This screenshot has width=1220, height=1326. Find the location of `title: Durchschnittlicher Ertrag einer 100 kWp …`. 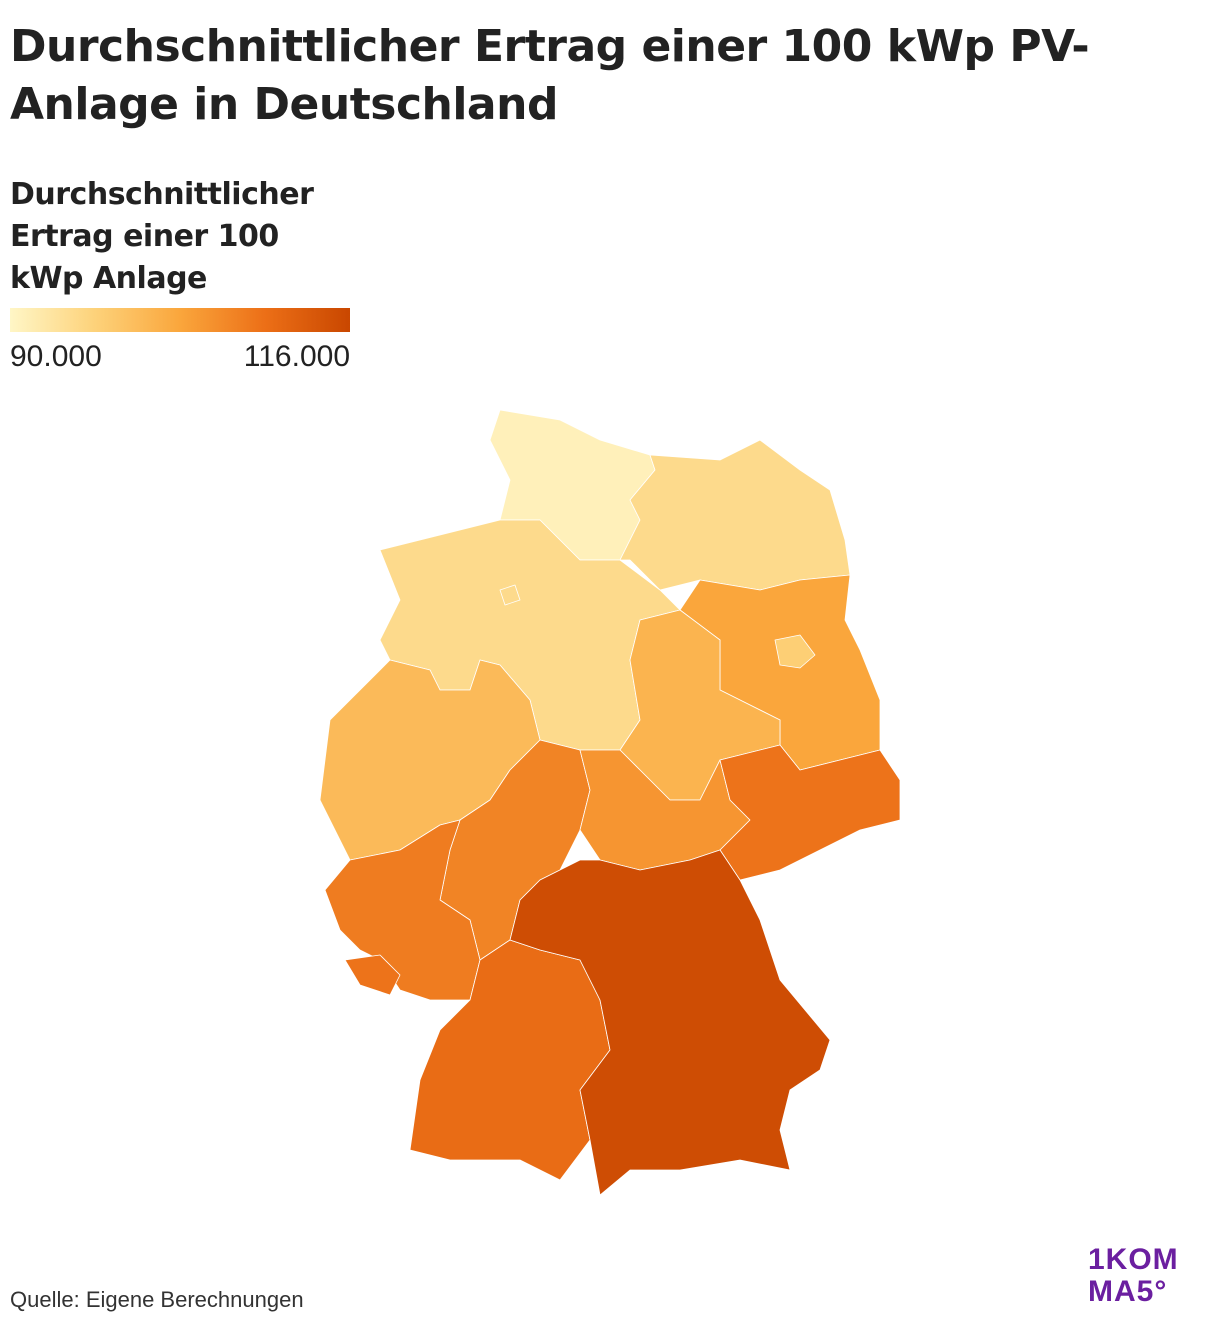

title: Durchschnittlicher Ertrag einer 100 kWp … is located at coordinates (550, 75).